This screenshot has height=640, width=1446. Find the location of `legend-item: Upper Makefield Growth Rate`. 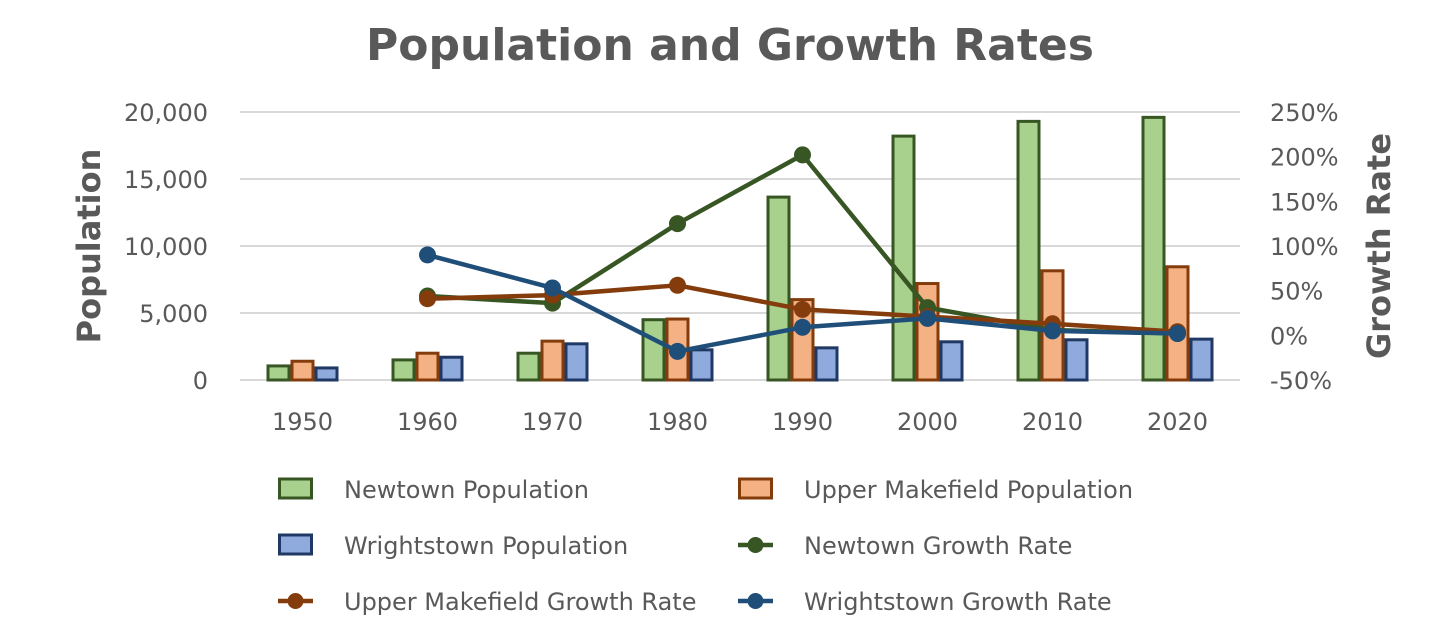

legend-item: Upper Makefield Growth Rate is located at coordinates (487, 602).